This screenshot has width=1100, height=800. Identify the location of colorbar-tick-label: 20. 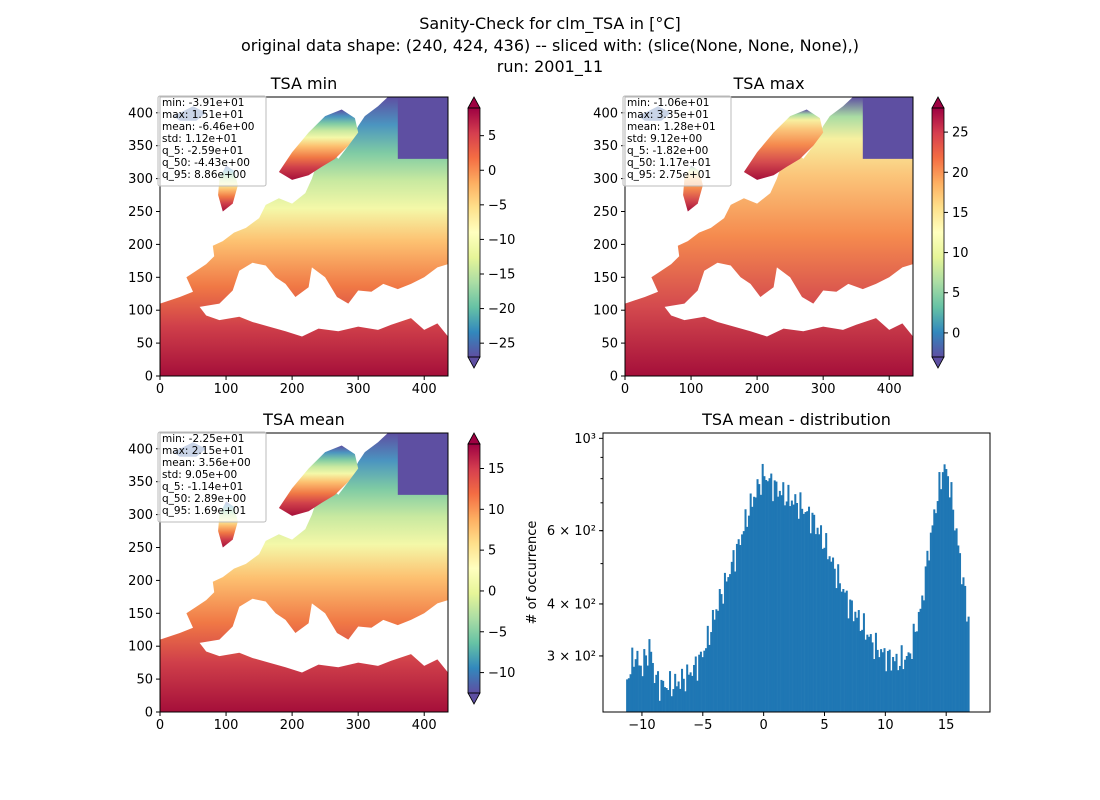
(960, 173).